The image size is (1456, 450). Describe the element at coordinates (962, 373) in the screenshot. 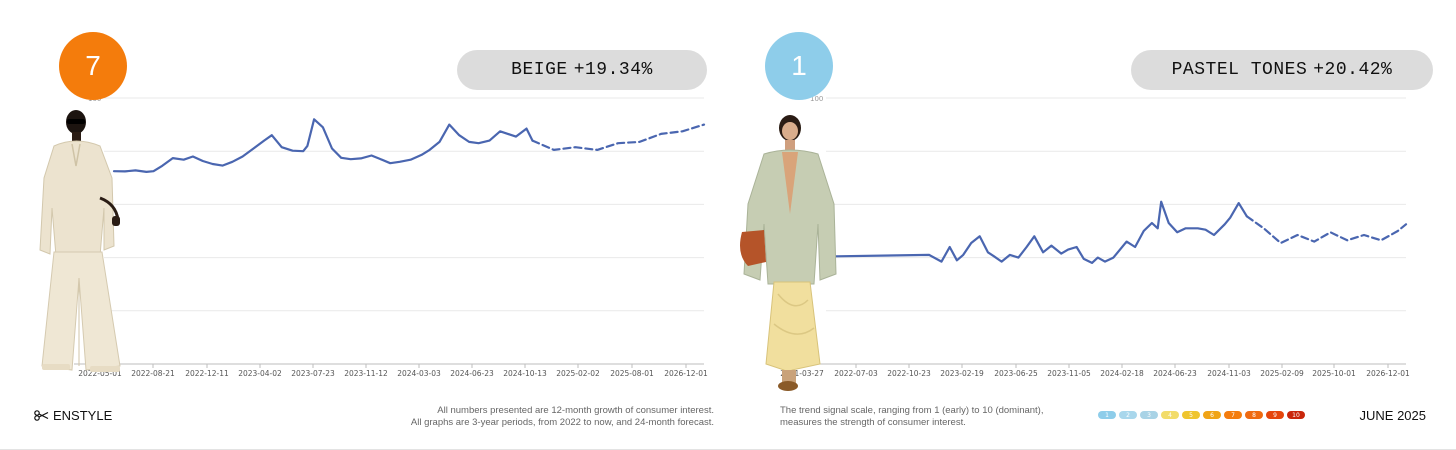

I see `x-tick-label: 2023-02-19` at that location.